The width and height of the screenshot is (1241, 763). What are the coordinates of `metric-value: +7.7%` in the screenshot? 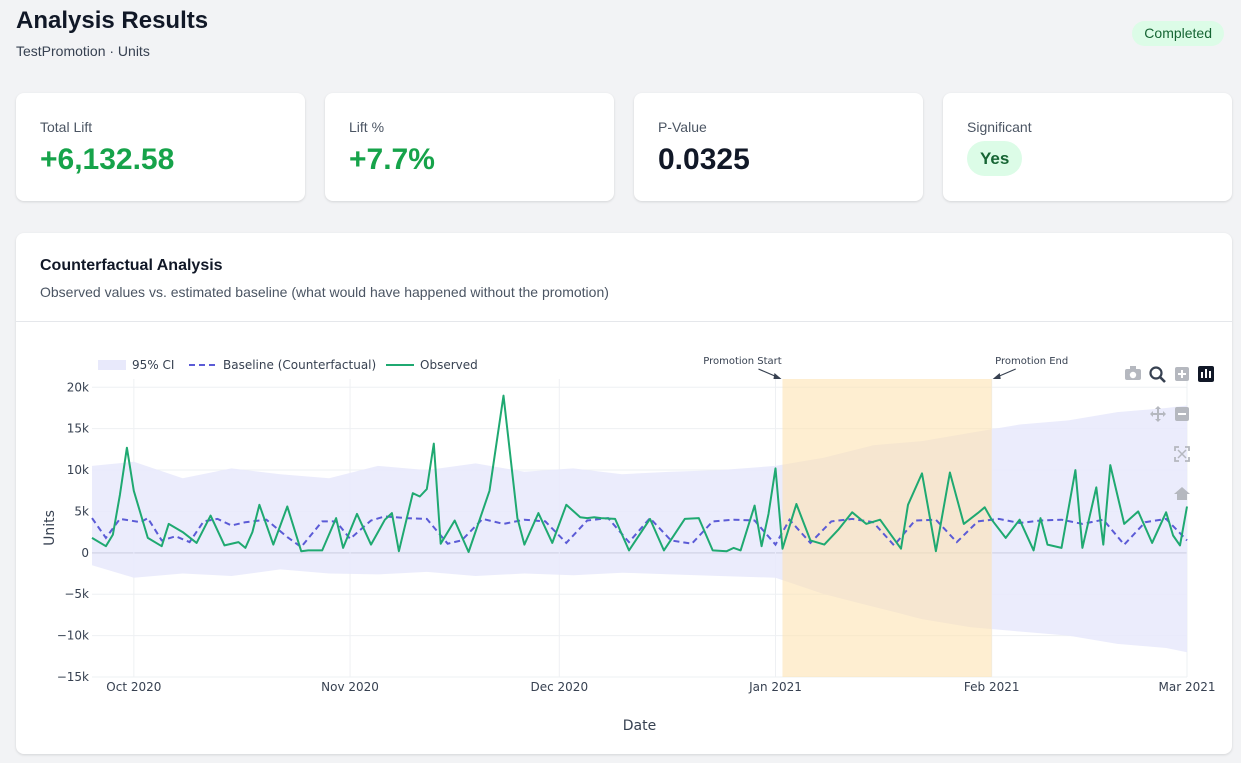 It's located at (392, 159).